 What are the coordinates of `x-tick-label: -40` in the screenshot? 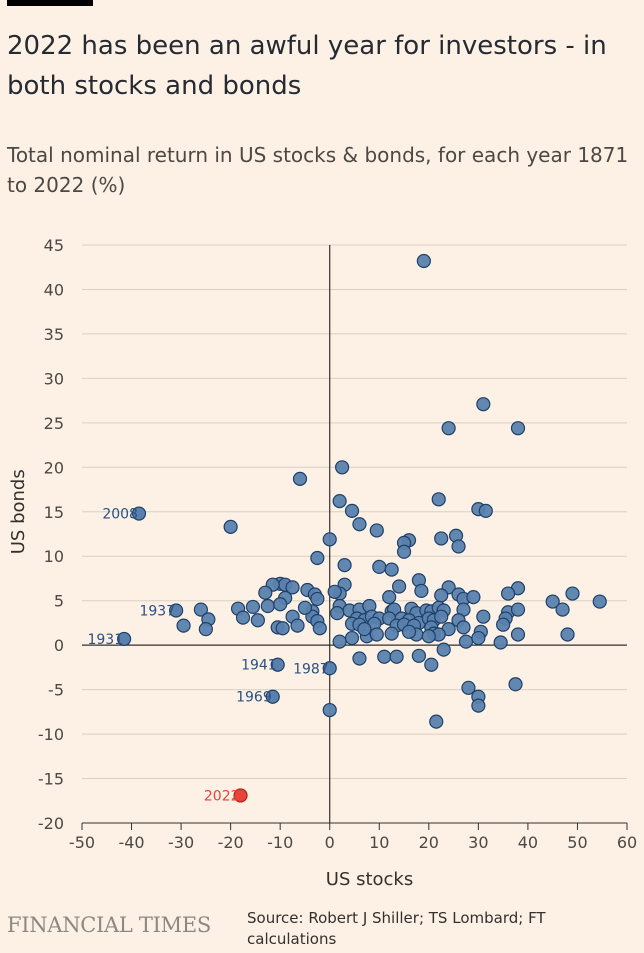 It's located at (131, 842).